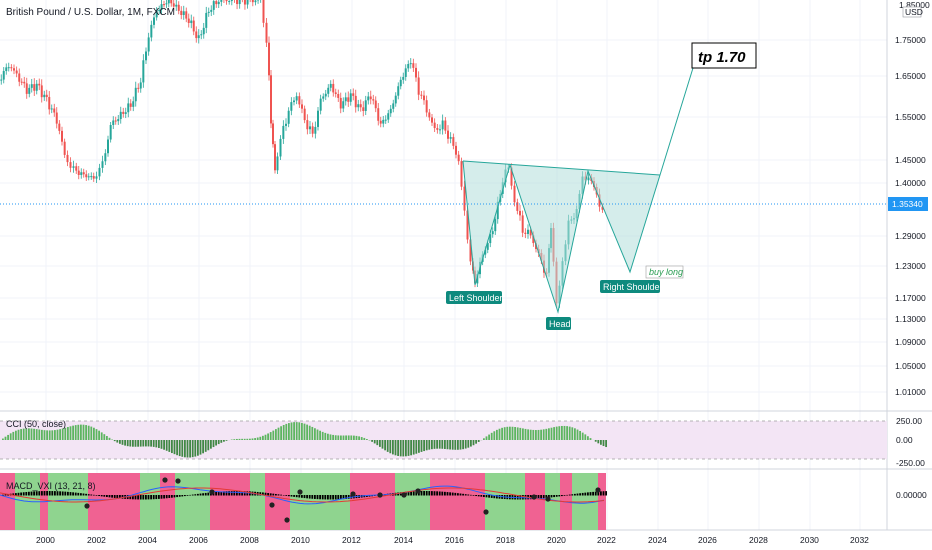 The height and width of the screenshot is (550, 932). What do you see at coordinates (910, 236) in the screenshot?
I see `price-tick: 1.29000` at bounding box center [910, 236].